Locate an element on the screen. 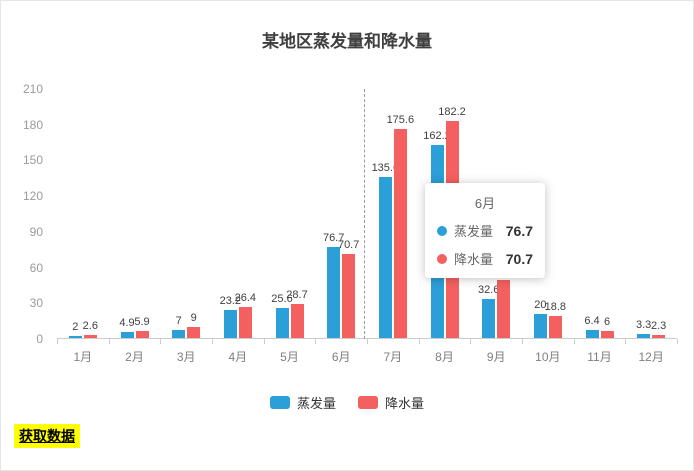  tooltip-series-value: 76.7 is located at coordinates (519, 230).